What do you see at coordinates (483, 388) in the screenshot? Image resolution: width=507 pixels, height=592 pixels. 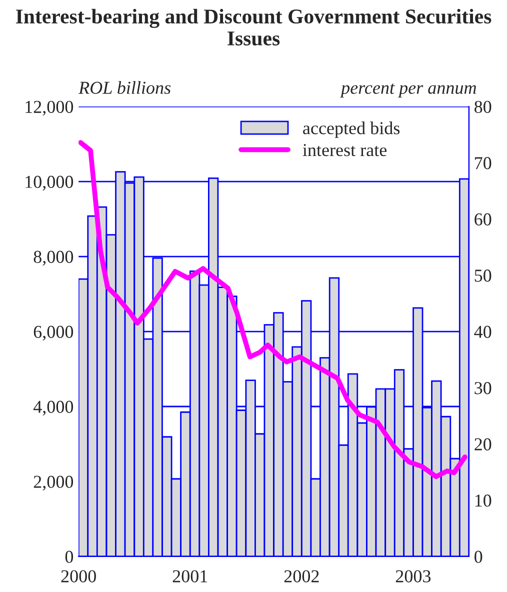 I see `y2-tick-label: 30` at bounding box center [483, 388].